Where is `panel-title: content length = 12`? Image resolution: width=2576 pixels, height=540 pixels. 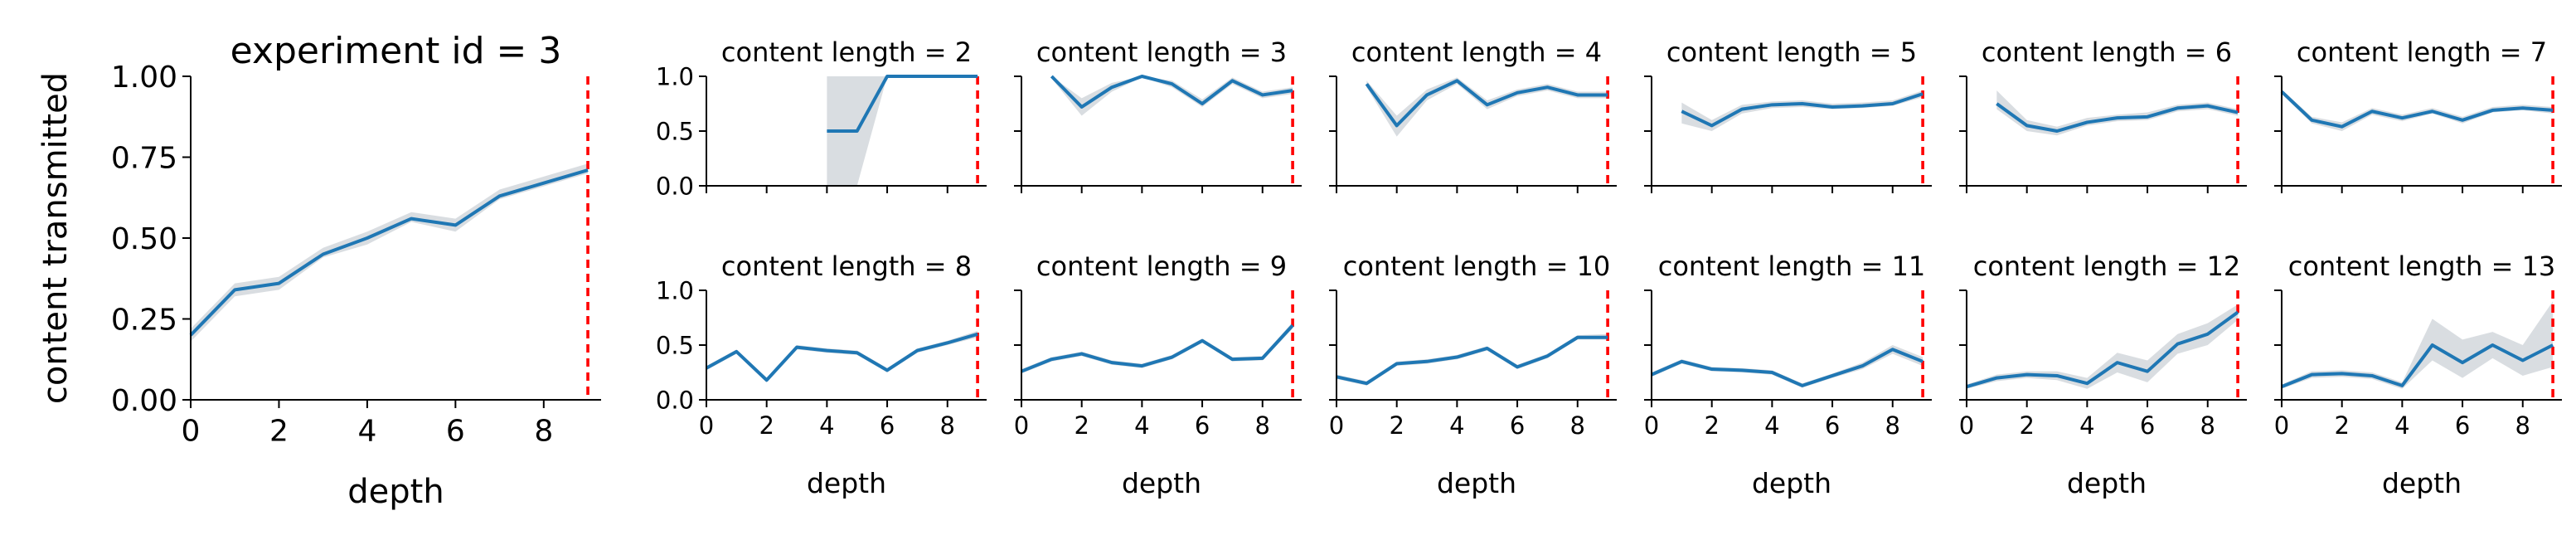
panel-title: content length = 12 is located at coordinates (2107, 266).